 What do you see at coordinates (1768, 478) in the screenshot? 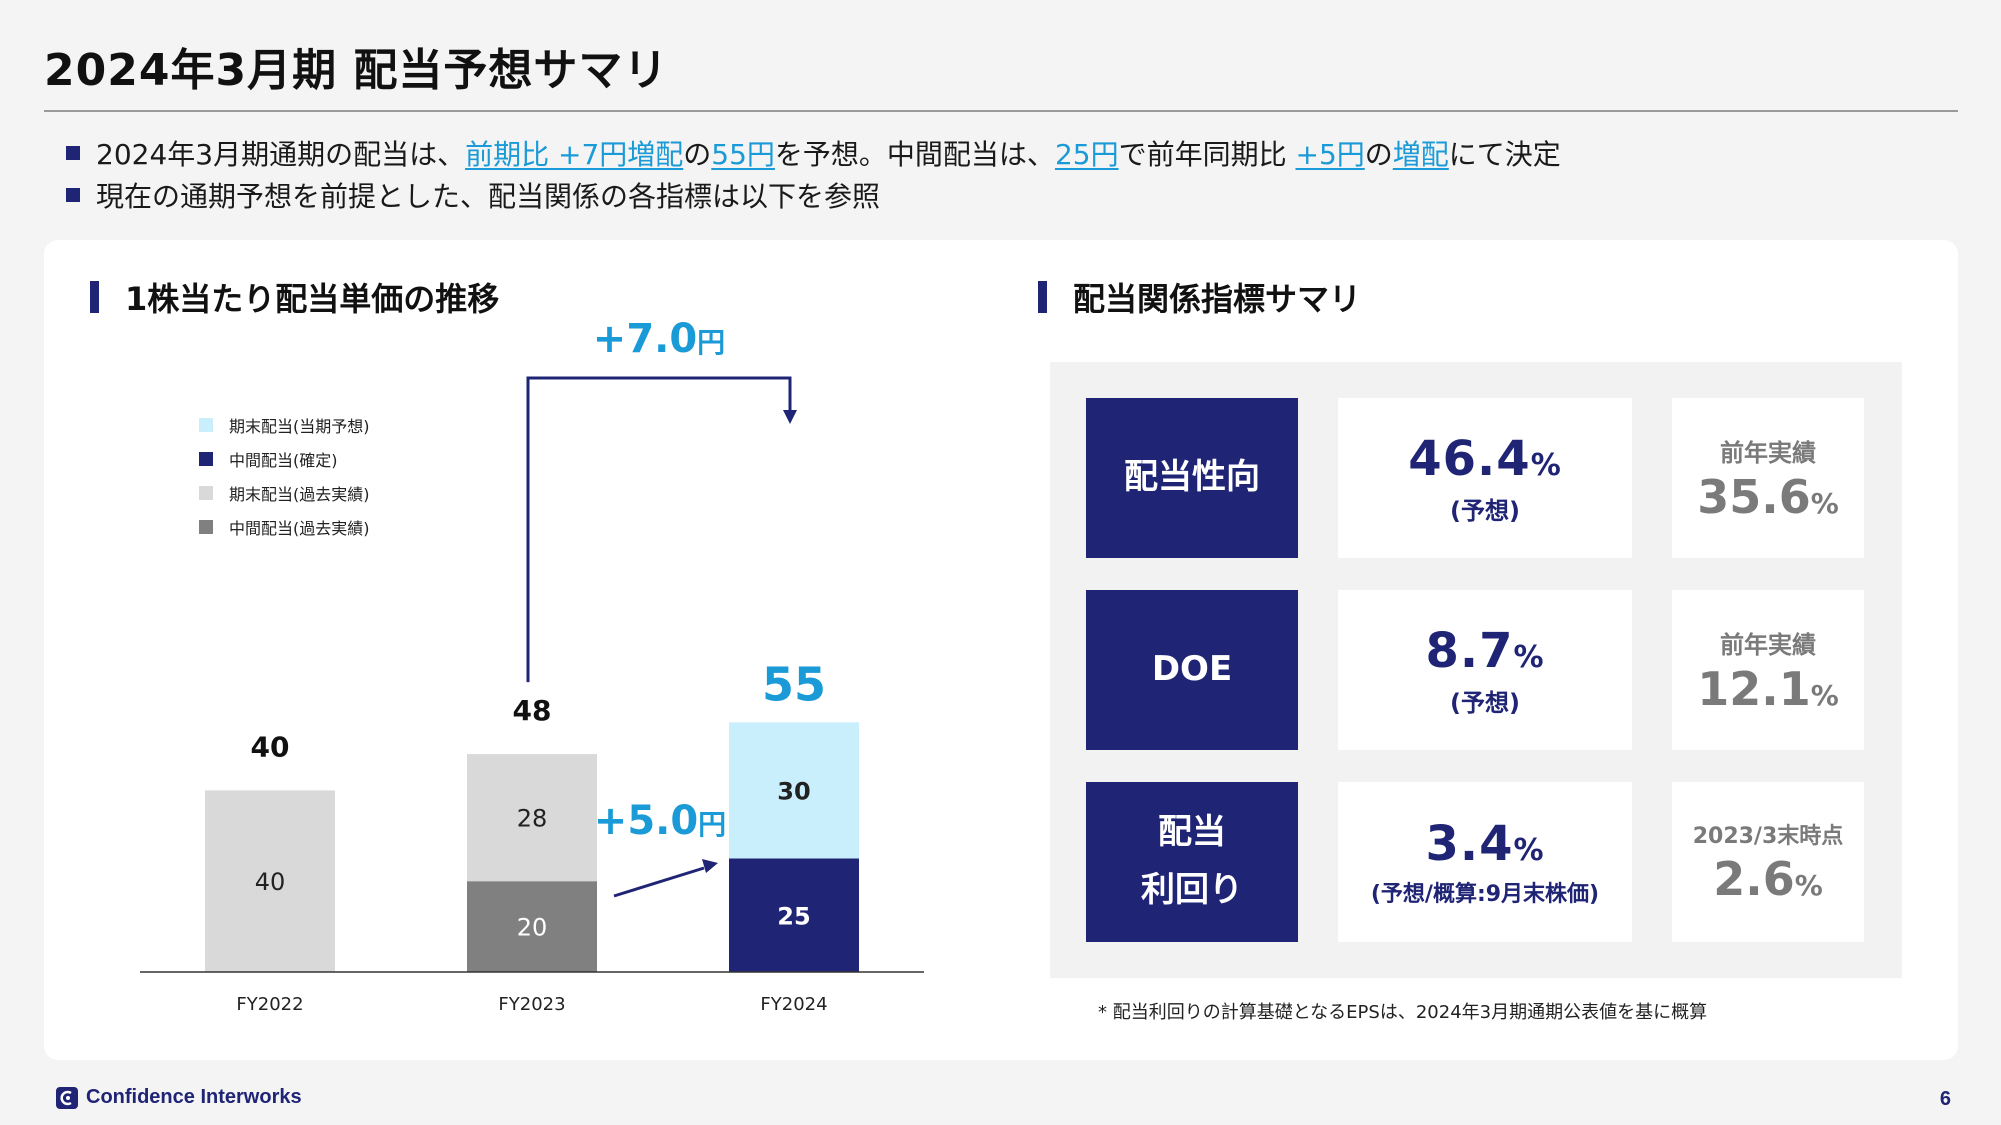
I see `metric-prev-payout-ratio: 前年実績 35.6%` at bounding box center [1768, 478].